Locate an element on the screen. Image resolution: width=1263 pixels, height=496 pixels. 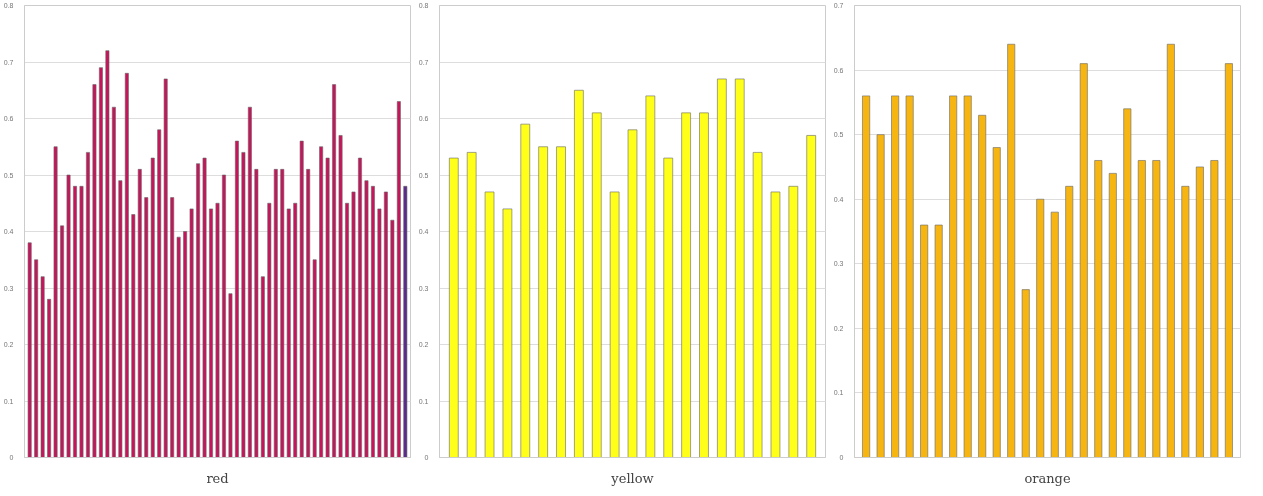
text: yellow is located at coordinates (632, 478).